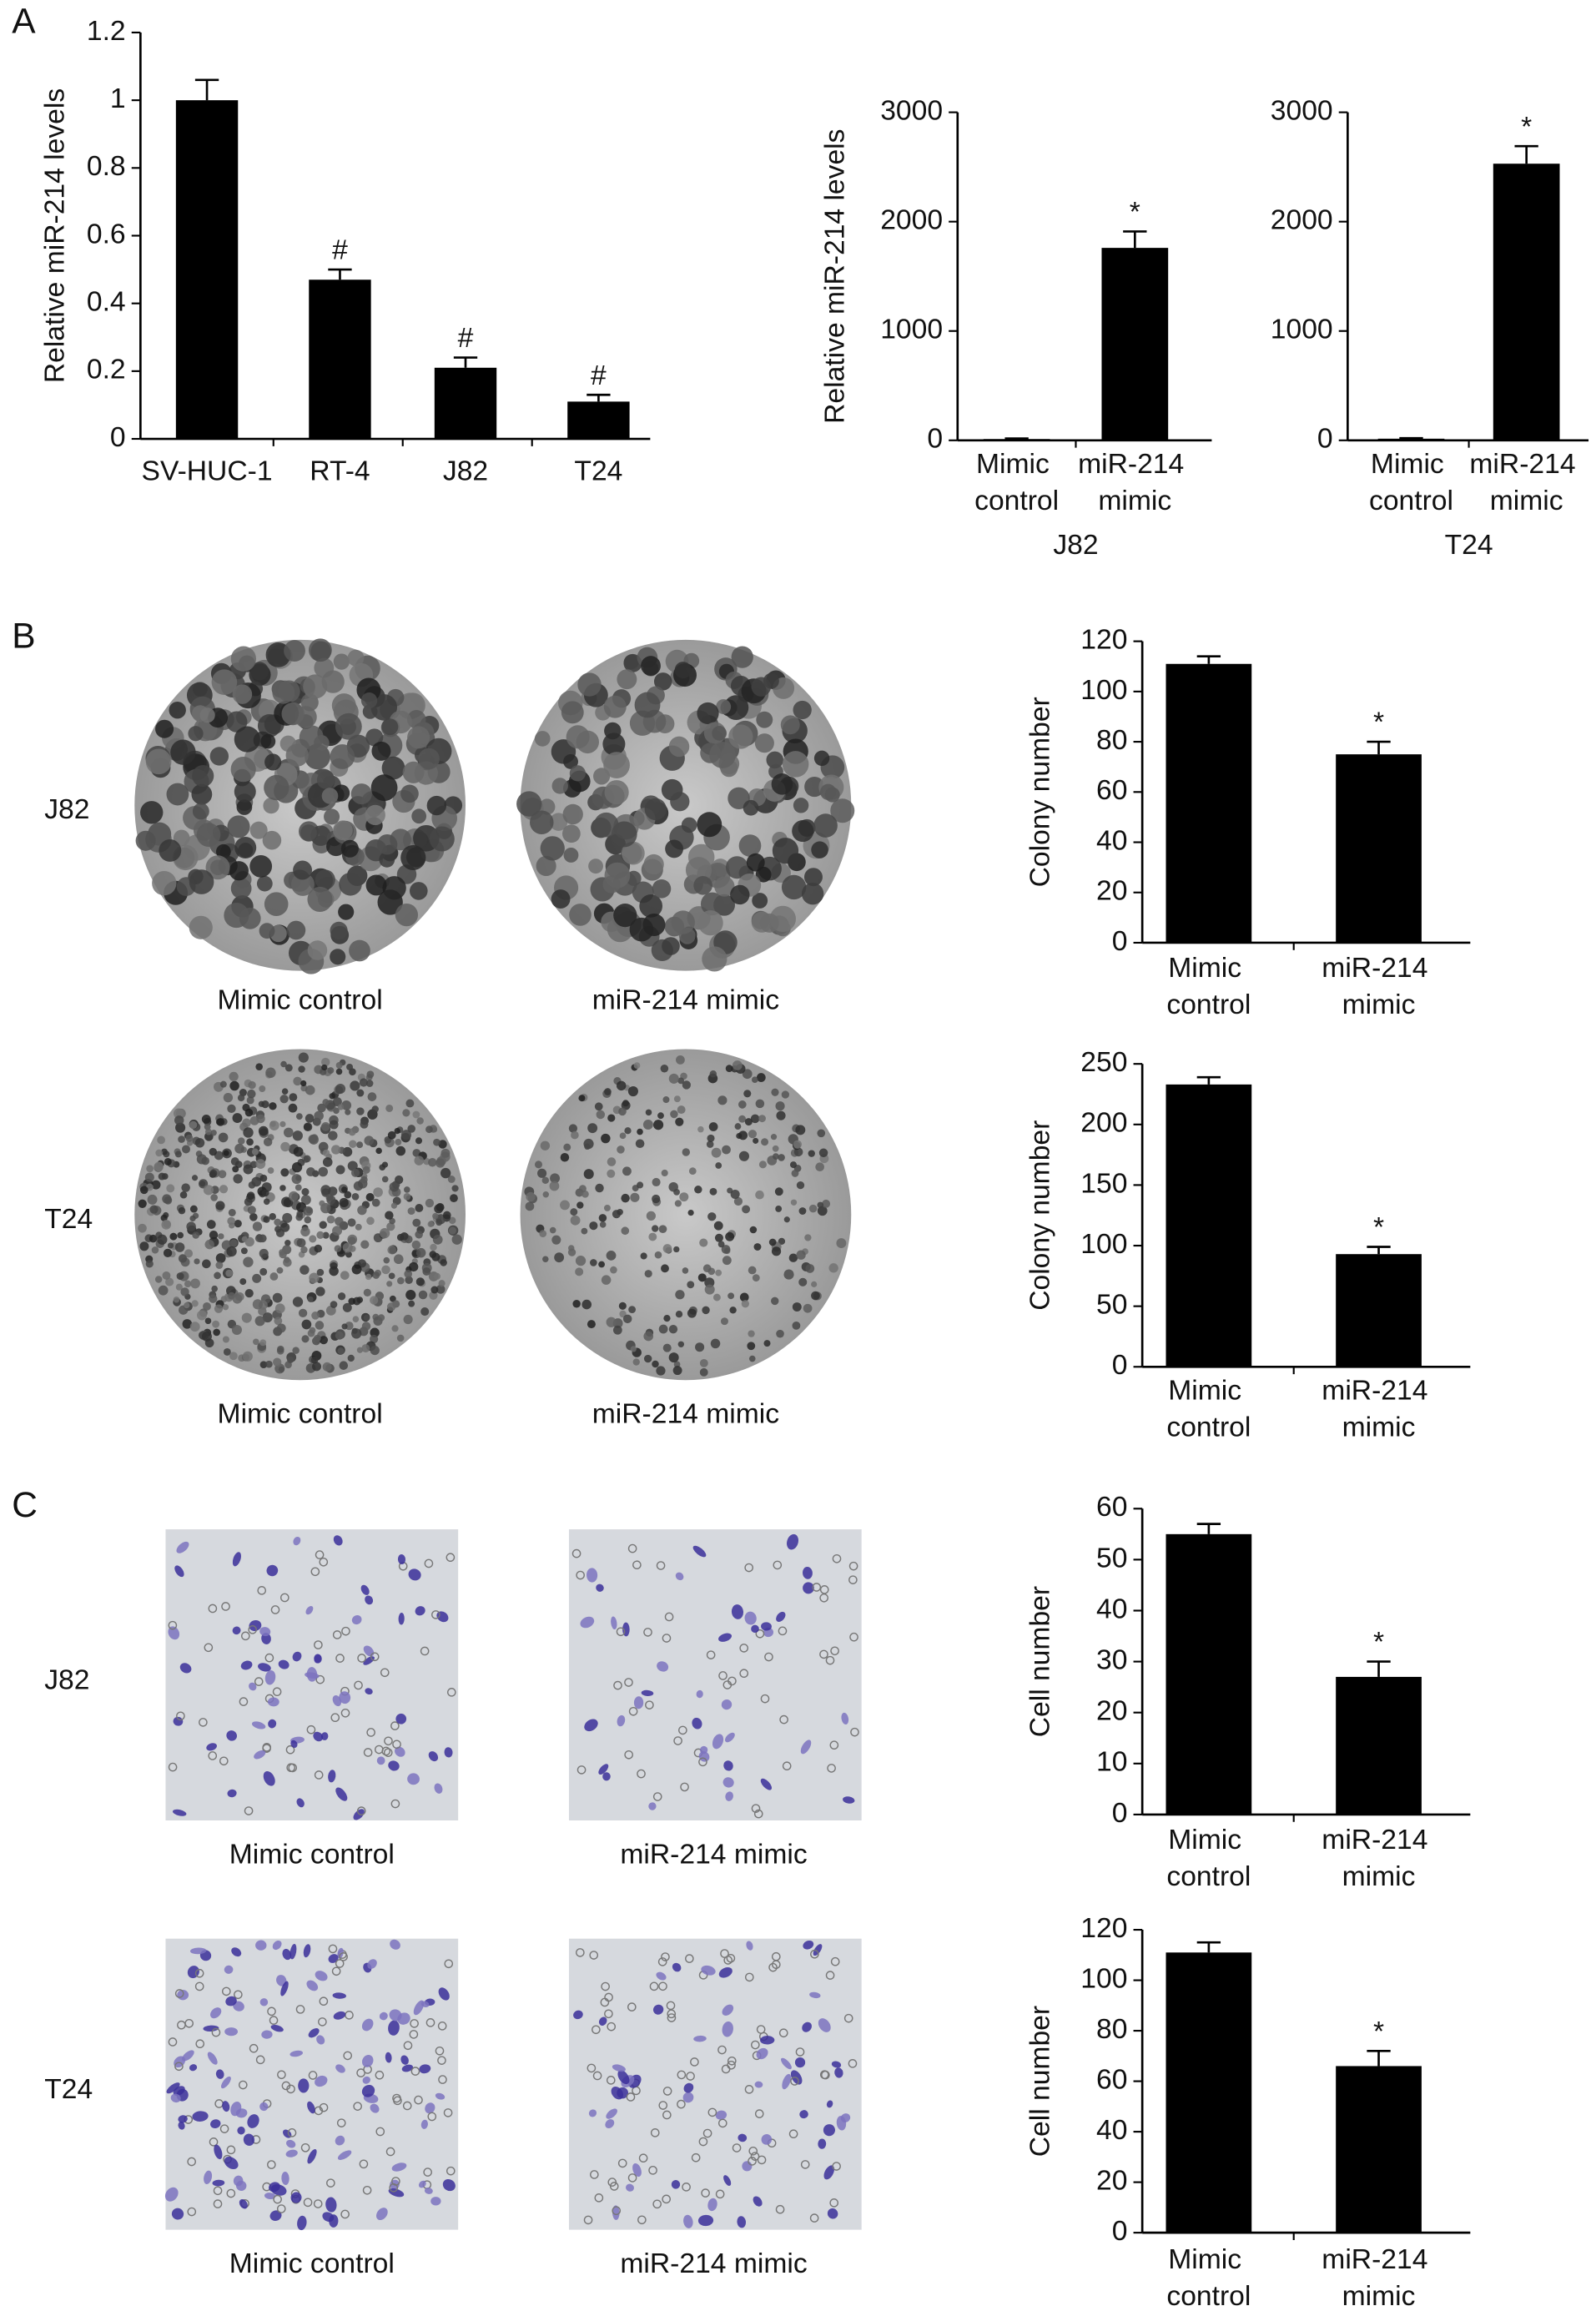 This screenshot has height=2311, width=1596. Describe the element at coordinates (1526, 482) in the screenshot. I see `x-tick-label: miR-214 mimic` at that location.